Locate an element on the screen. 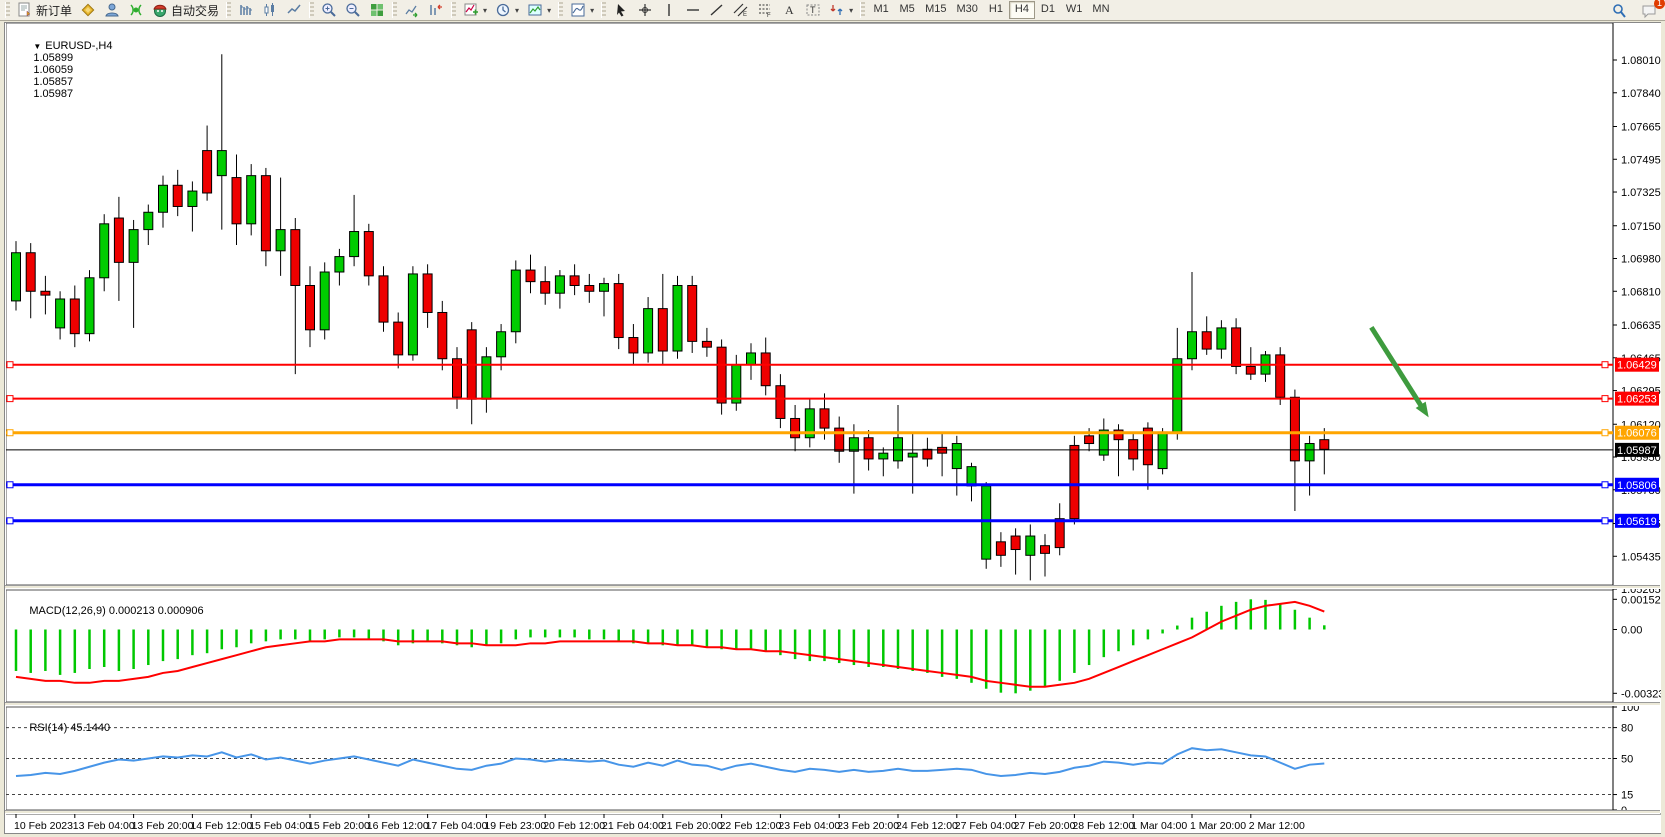  equidistant-channel-button: E is located at coordinates (741, 10).